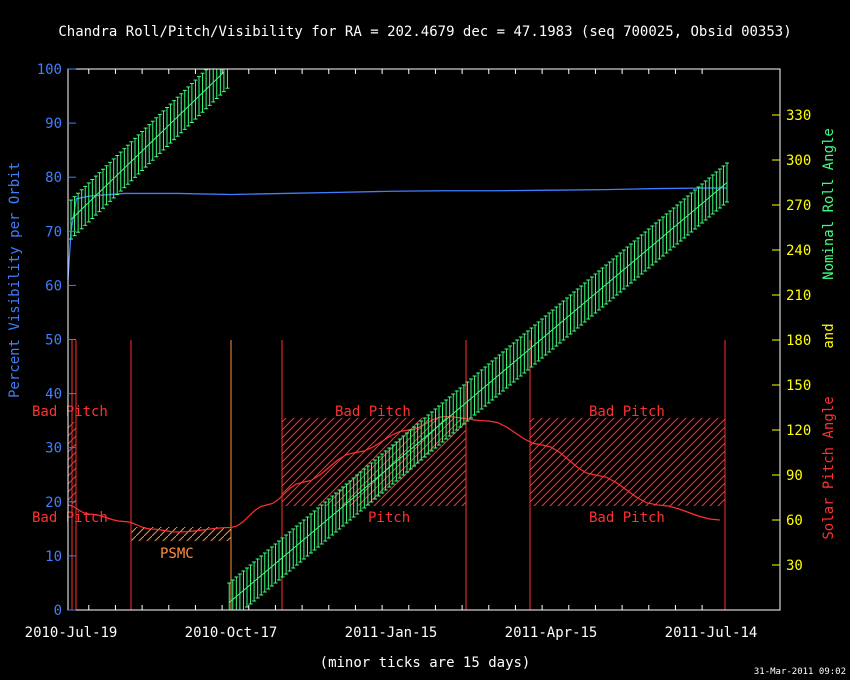  What do you see at coordinates (794, 476) in the screenshot?
I see `right-axis-tick-label: 90` at bounding box center [794, 476].